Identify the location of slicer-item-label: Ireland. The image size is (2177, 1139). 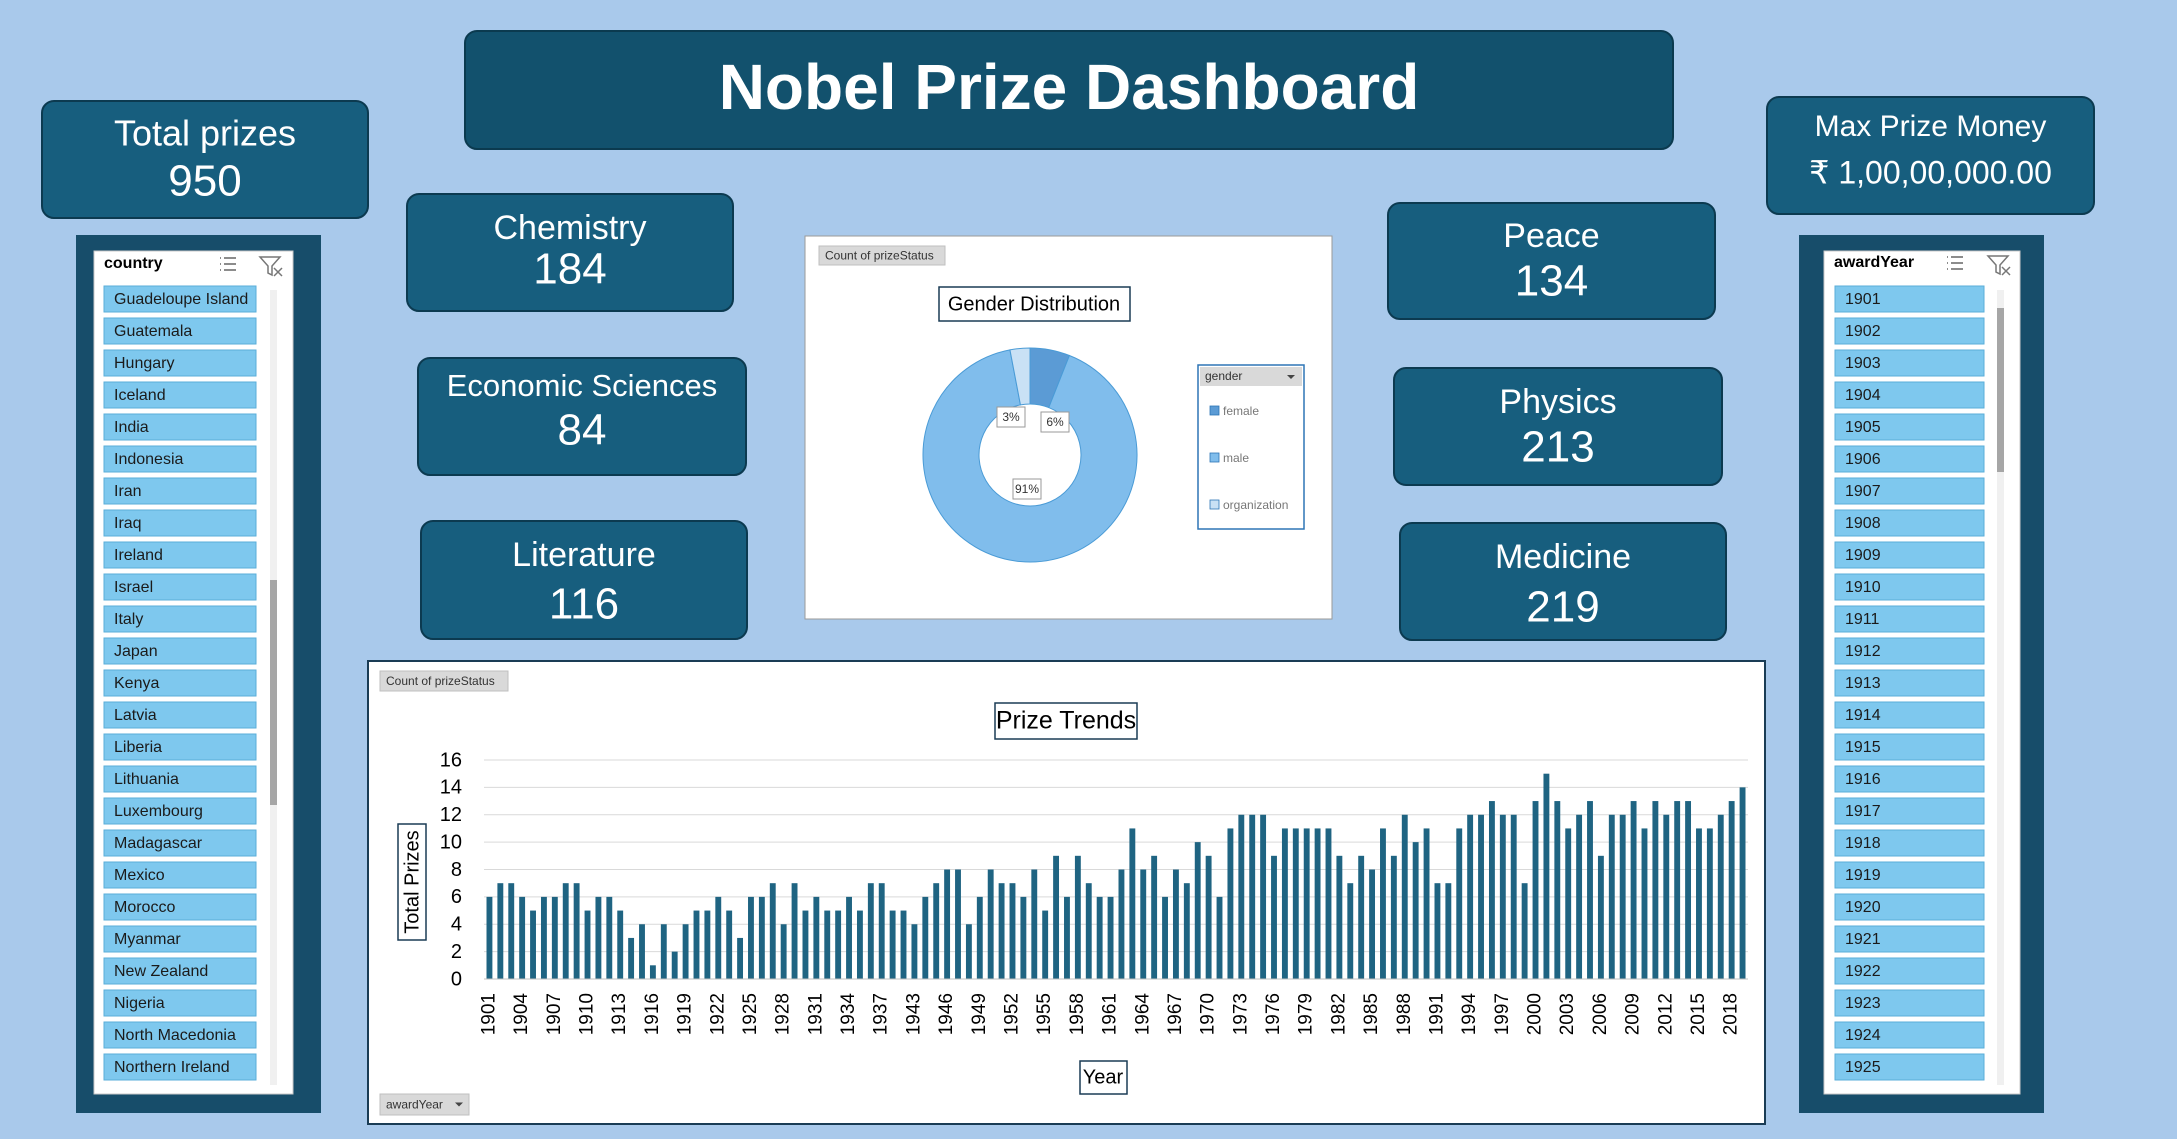
(138, 555).